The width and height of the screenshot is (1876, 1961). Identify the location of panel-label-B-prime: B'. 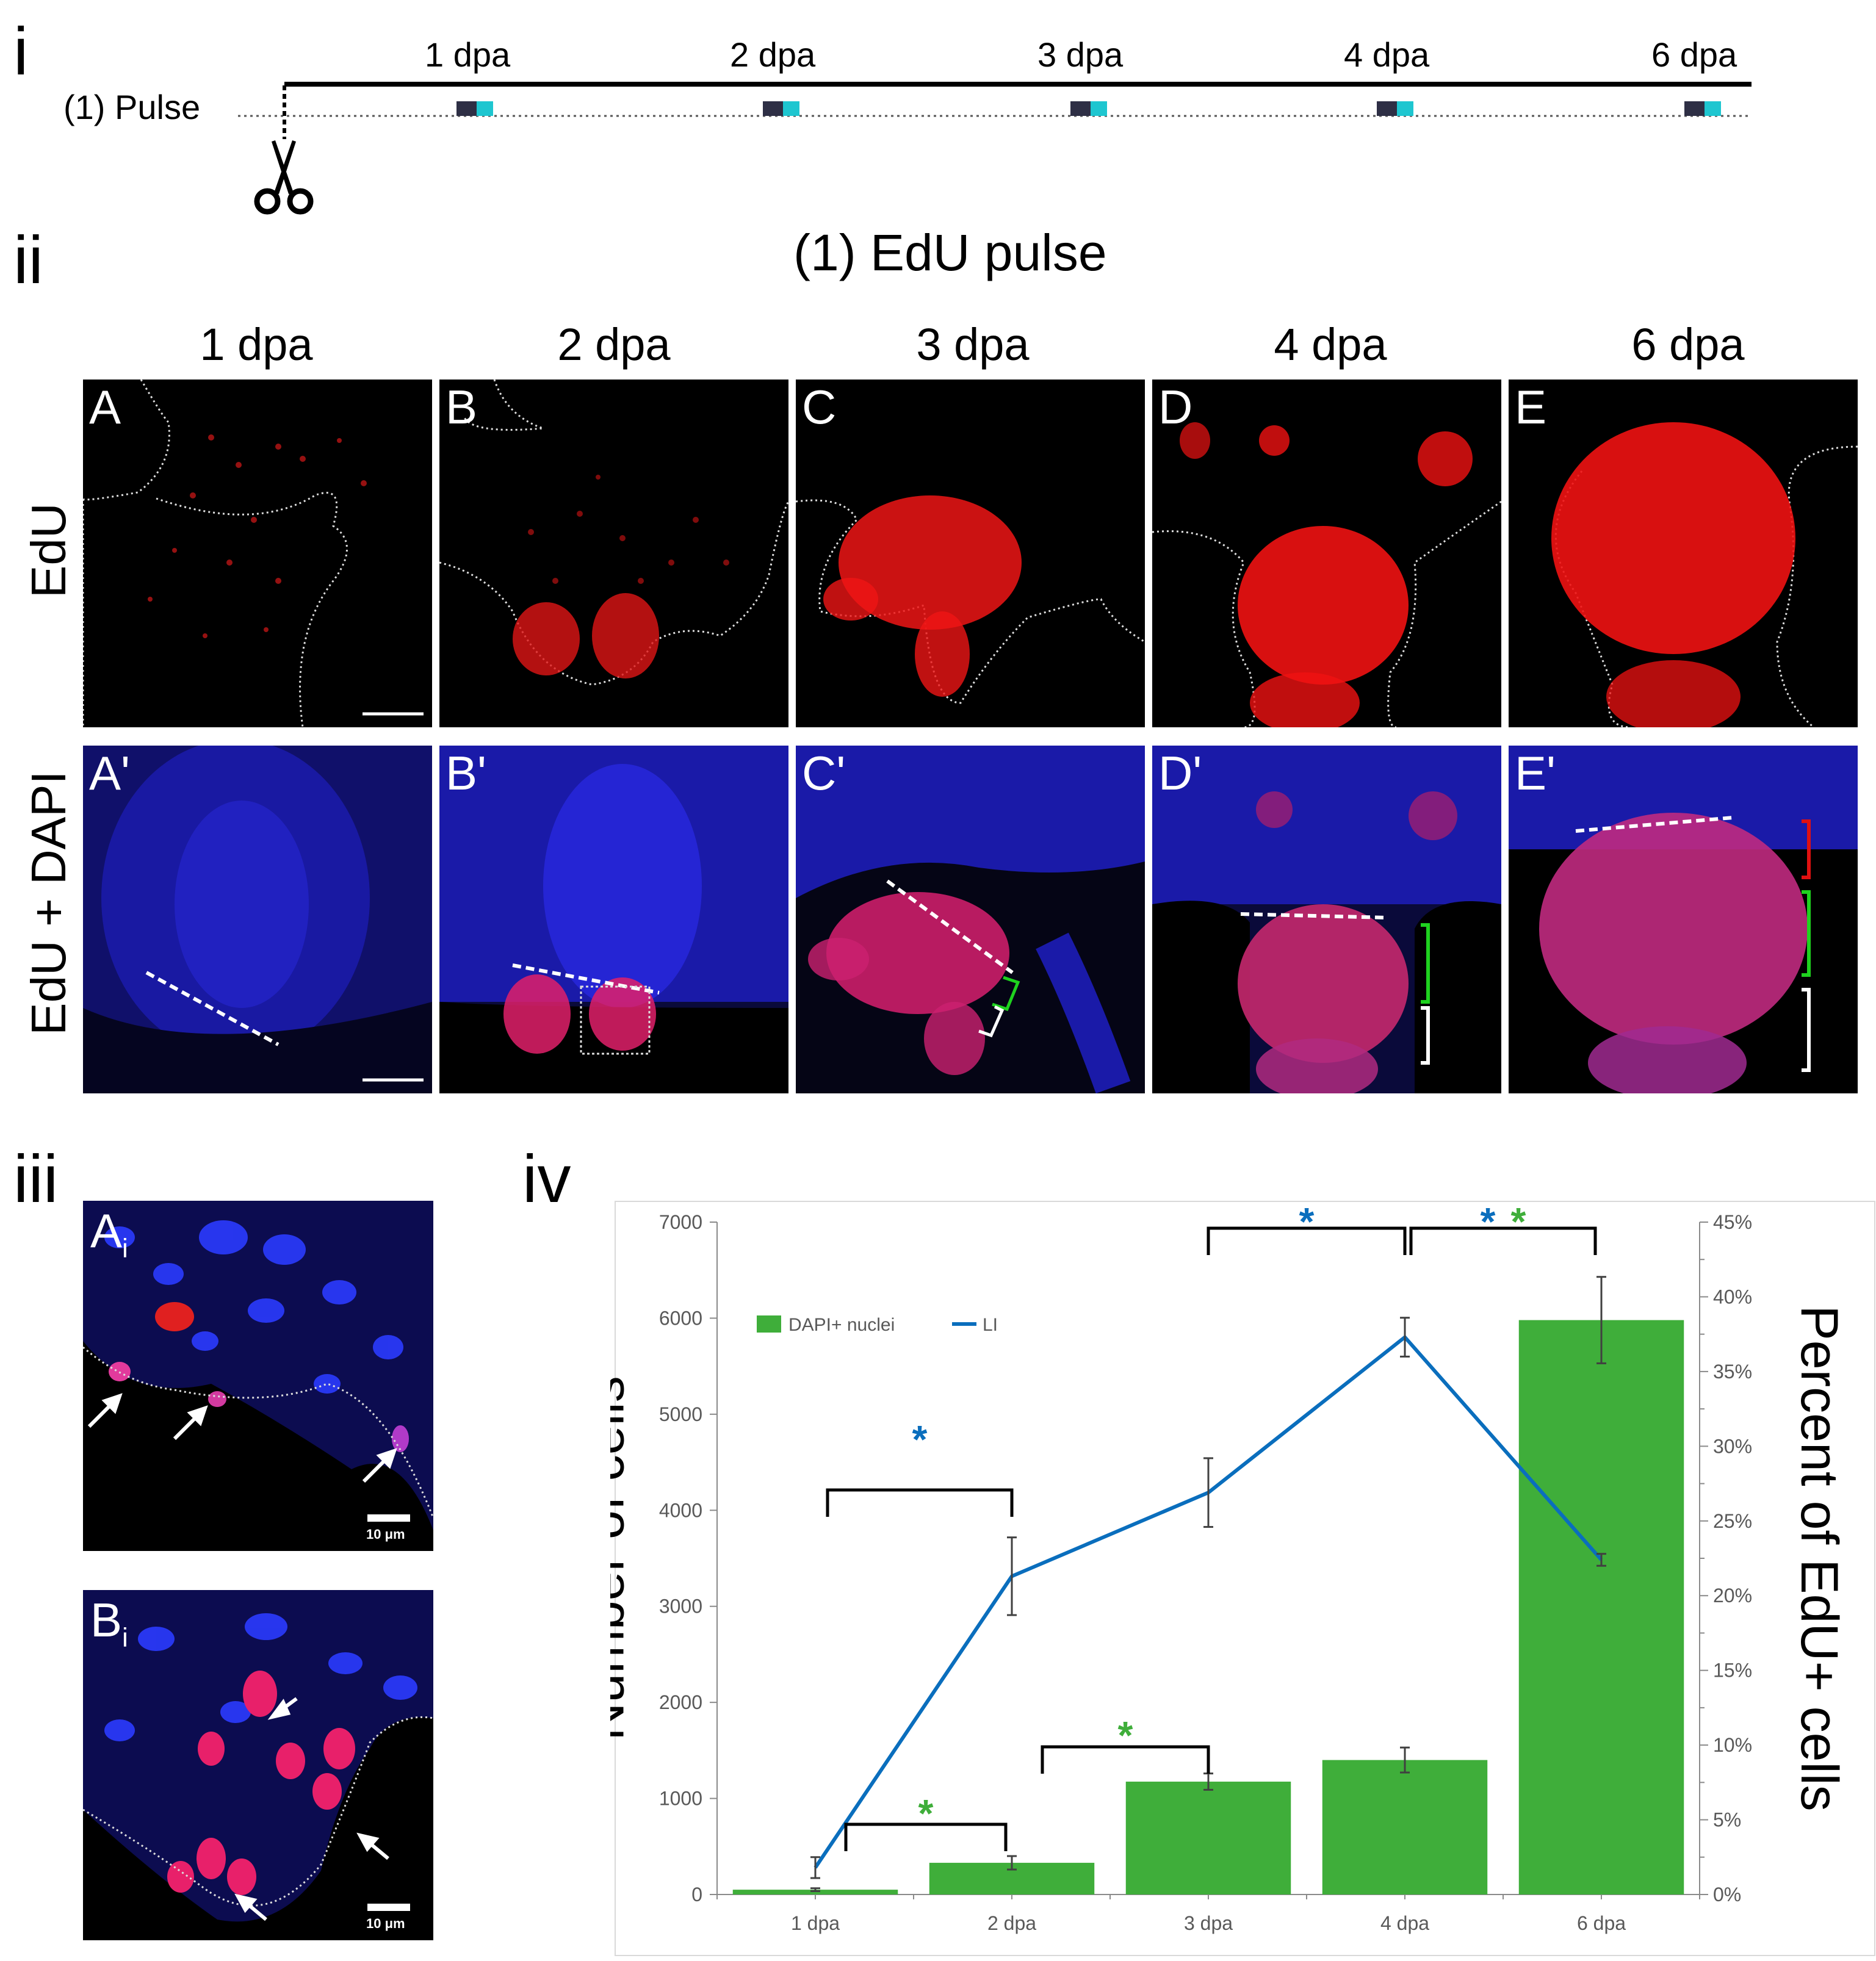
(466, 773).